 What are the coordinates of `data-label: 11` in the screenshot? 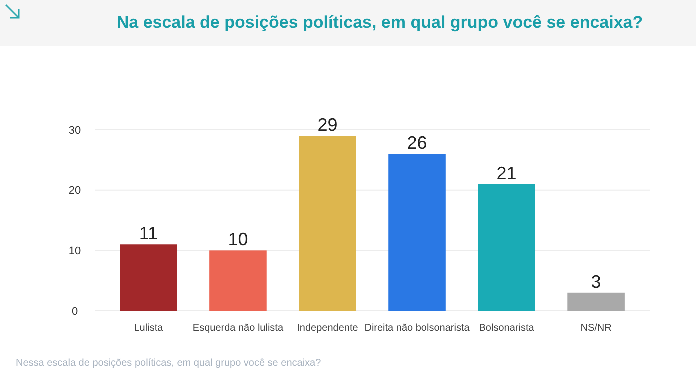 It's located at (148, 234).